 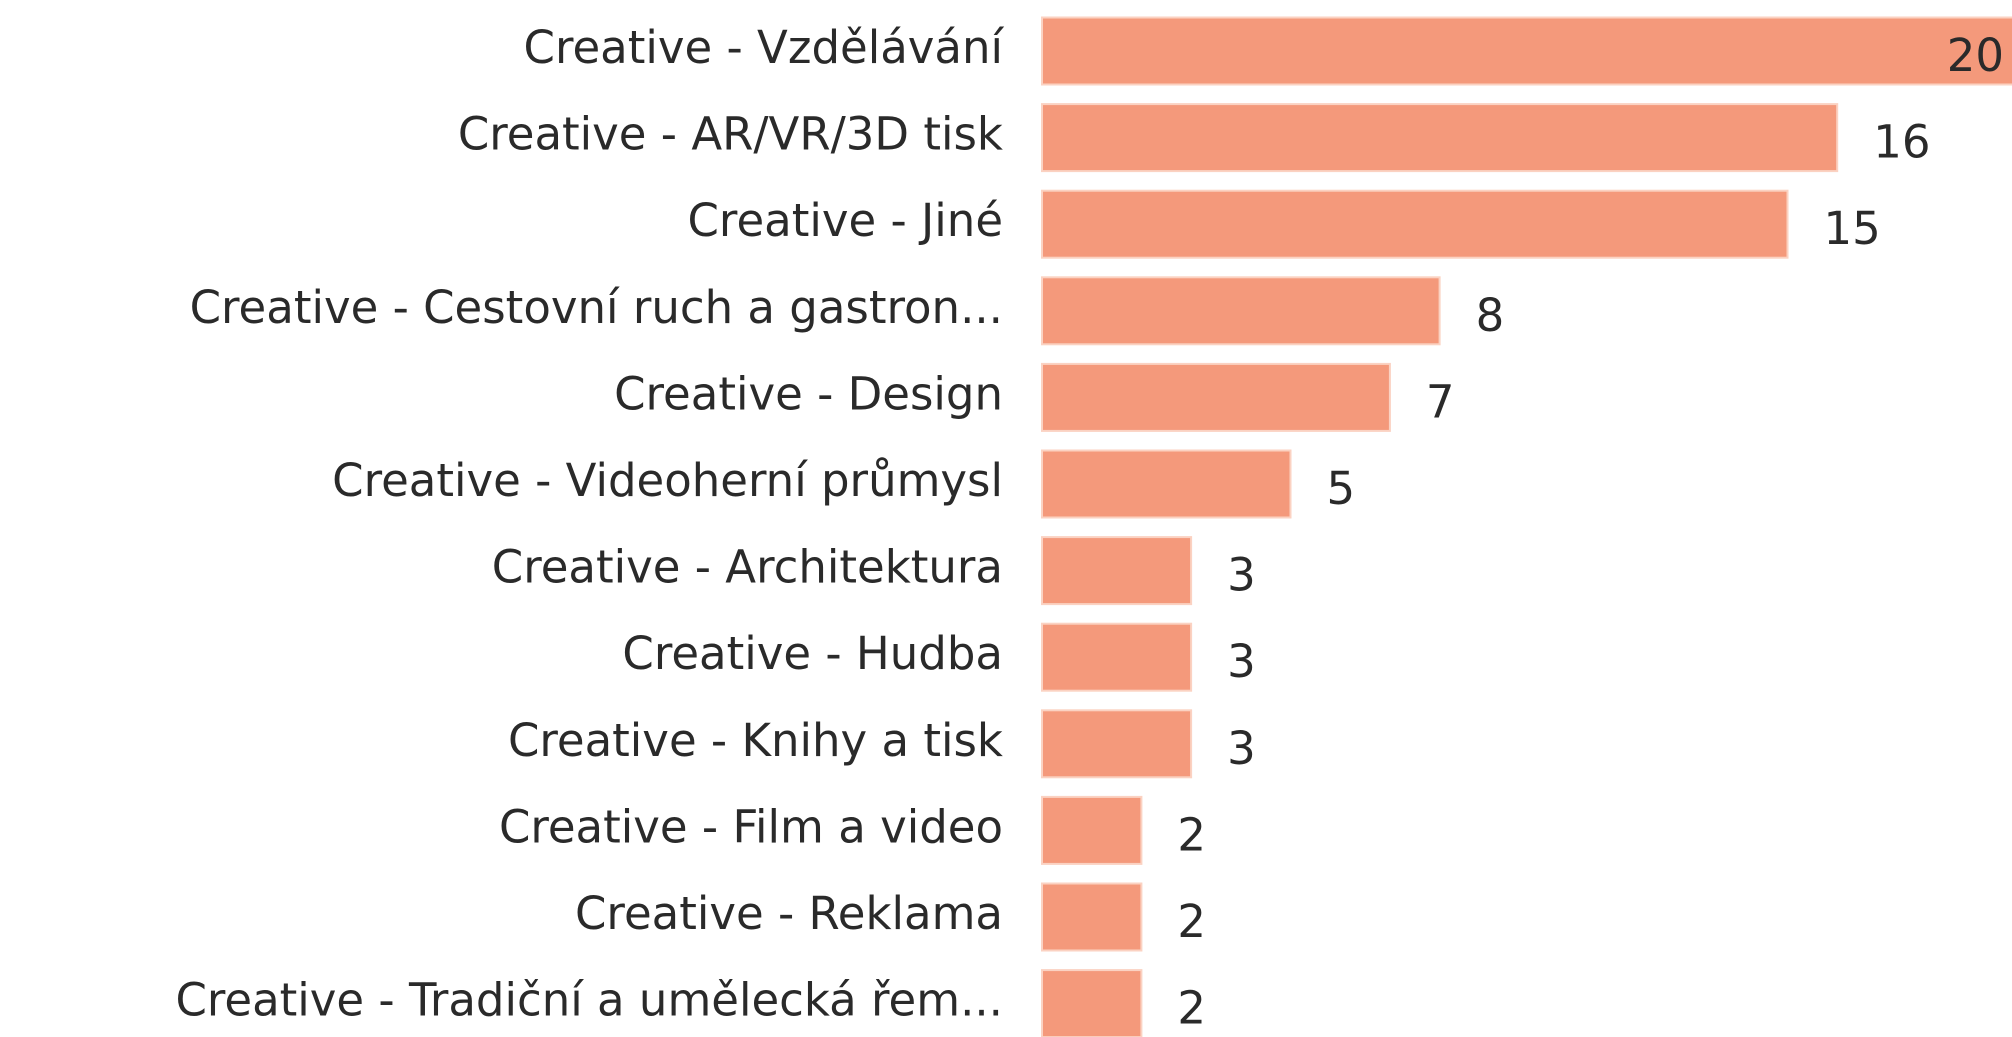 What do you see at coordinates (751, 826) in the screenshot?
I see `category-label: Creative - Film a video` at bounding box center [751, 826].